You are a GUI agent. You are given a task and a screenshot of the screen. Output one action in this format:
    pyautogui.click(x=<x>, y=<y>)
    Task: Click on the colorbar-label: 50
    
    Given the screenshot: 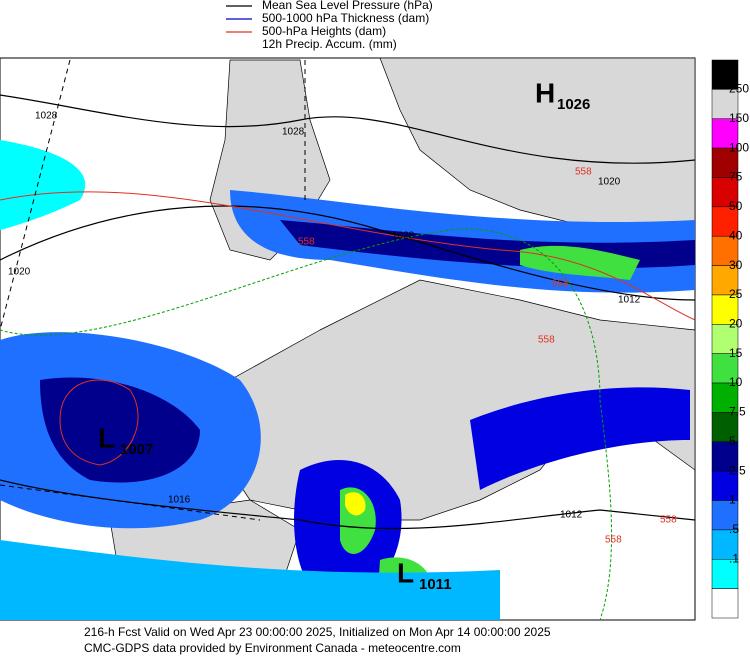 What is the action you would take?
    pyautogui.click(x=736, y=206)
    